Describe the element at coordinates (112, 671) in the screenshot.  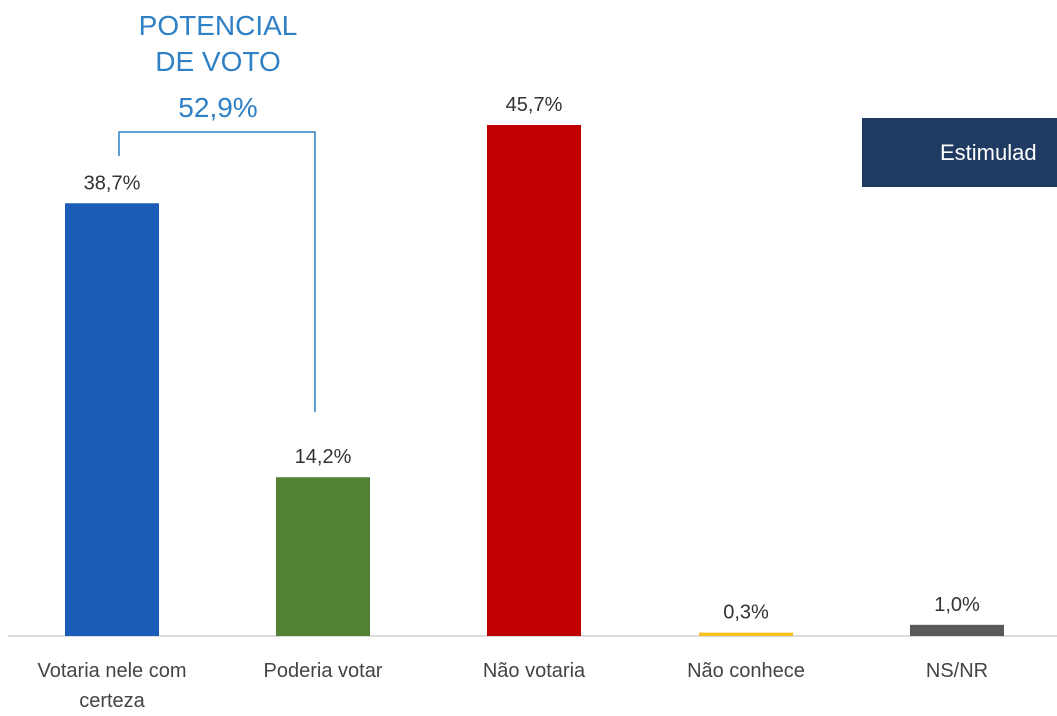
I see `category-label-1-line1: Votaria nele com` at that location.